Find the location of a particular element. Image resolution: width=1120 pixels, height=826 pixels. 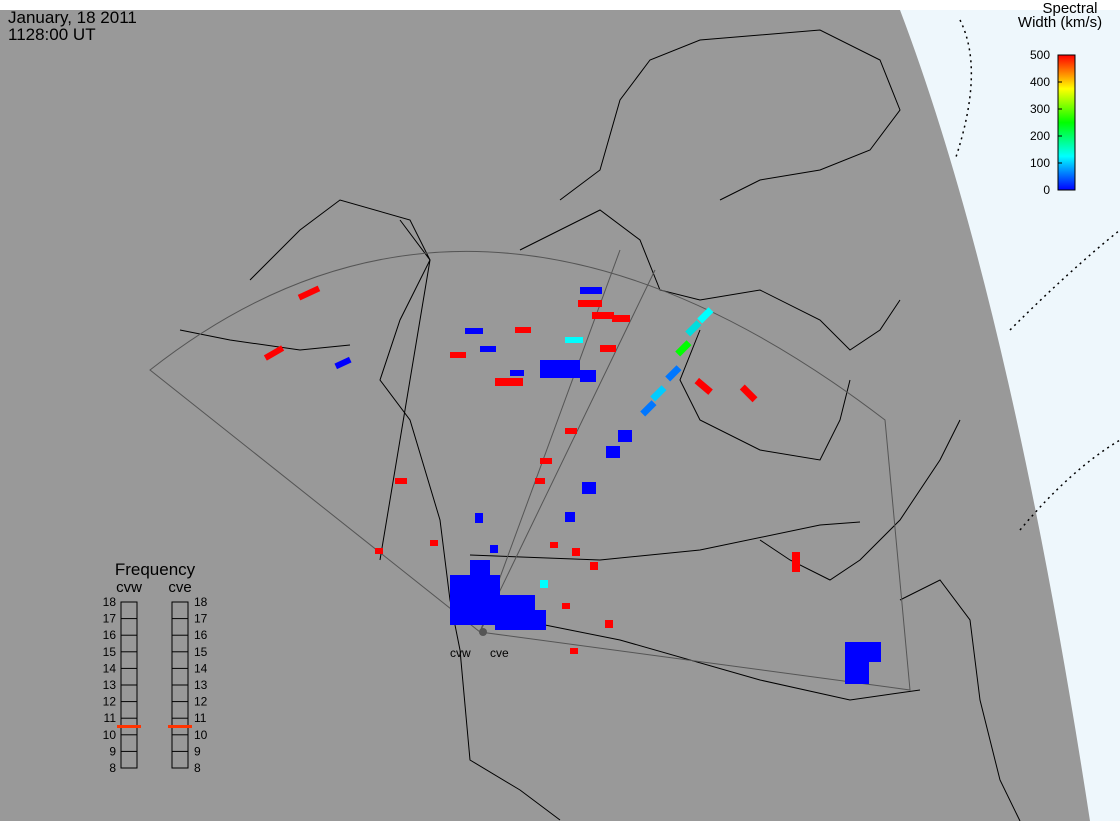

radar-name: cve is located at coordinates (179, 587).